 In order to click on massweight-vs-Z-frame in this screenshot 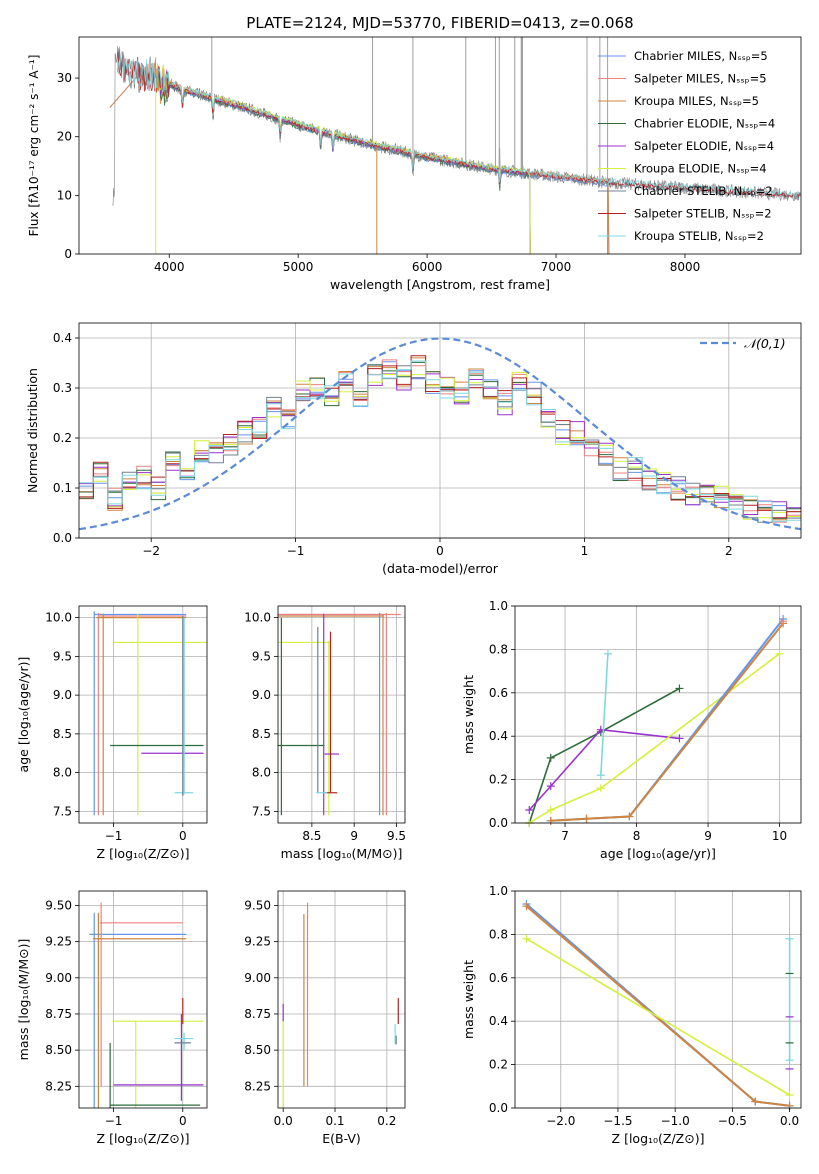, I will do `click(658, 999)`.